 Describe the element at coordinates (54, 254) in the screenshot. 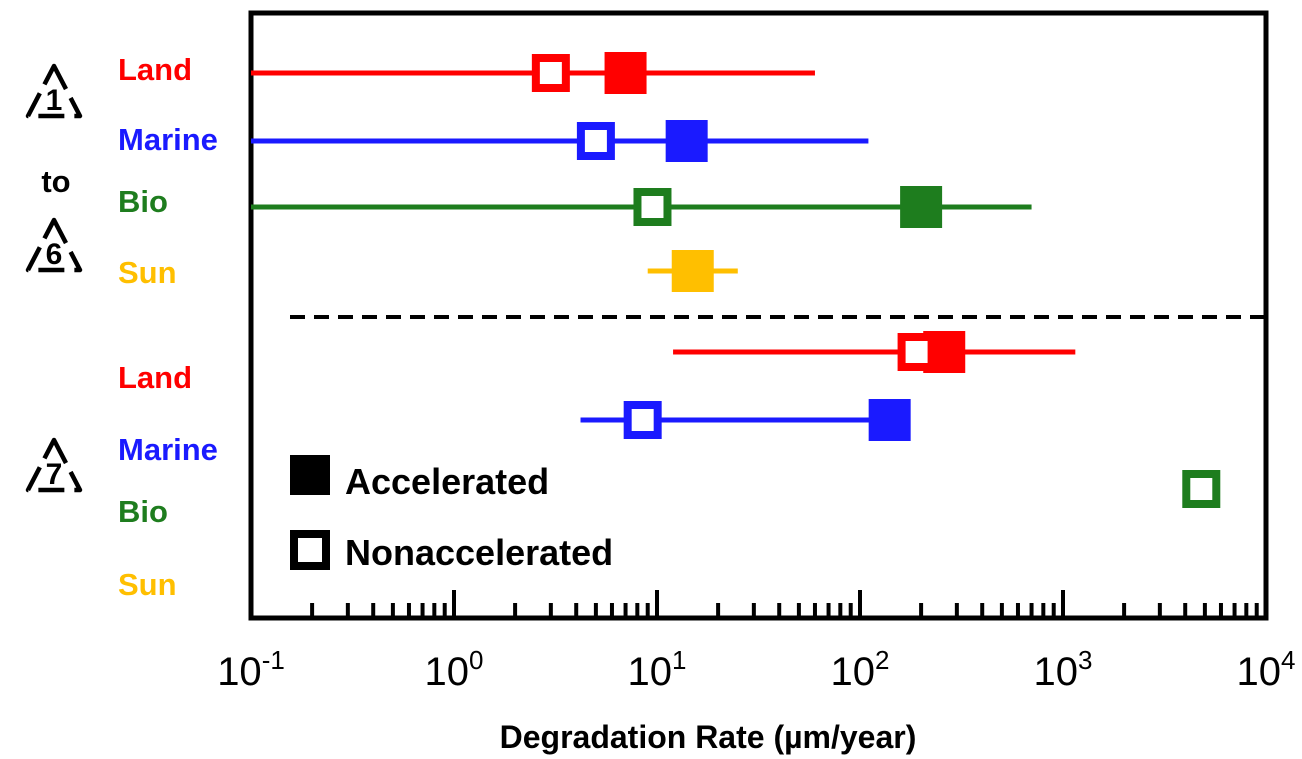

I see `svg-text: 6` at that location.